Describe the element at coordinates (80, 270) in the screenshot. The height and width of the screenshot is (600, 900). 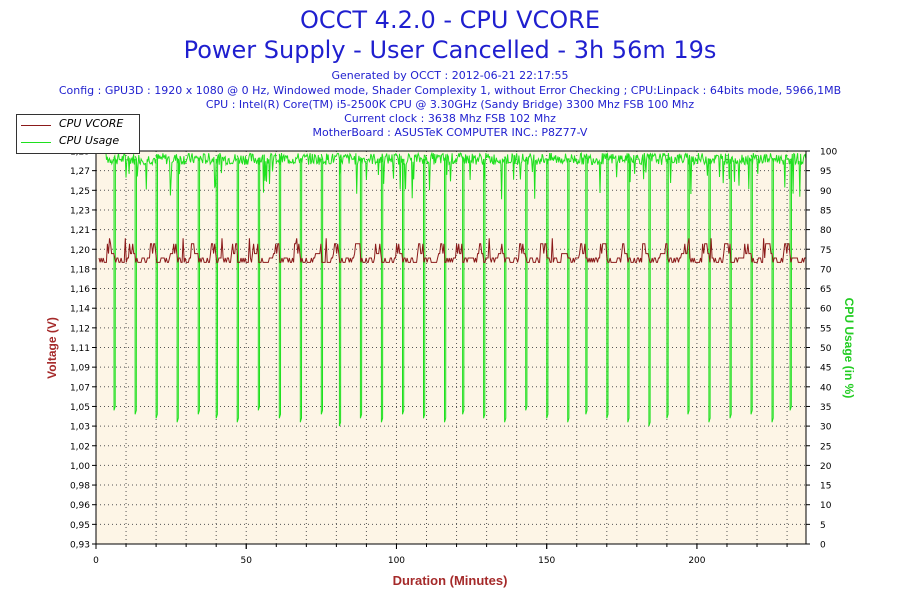
I see `left-tick-label: 1,18` at that location.